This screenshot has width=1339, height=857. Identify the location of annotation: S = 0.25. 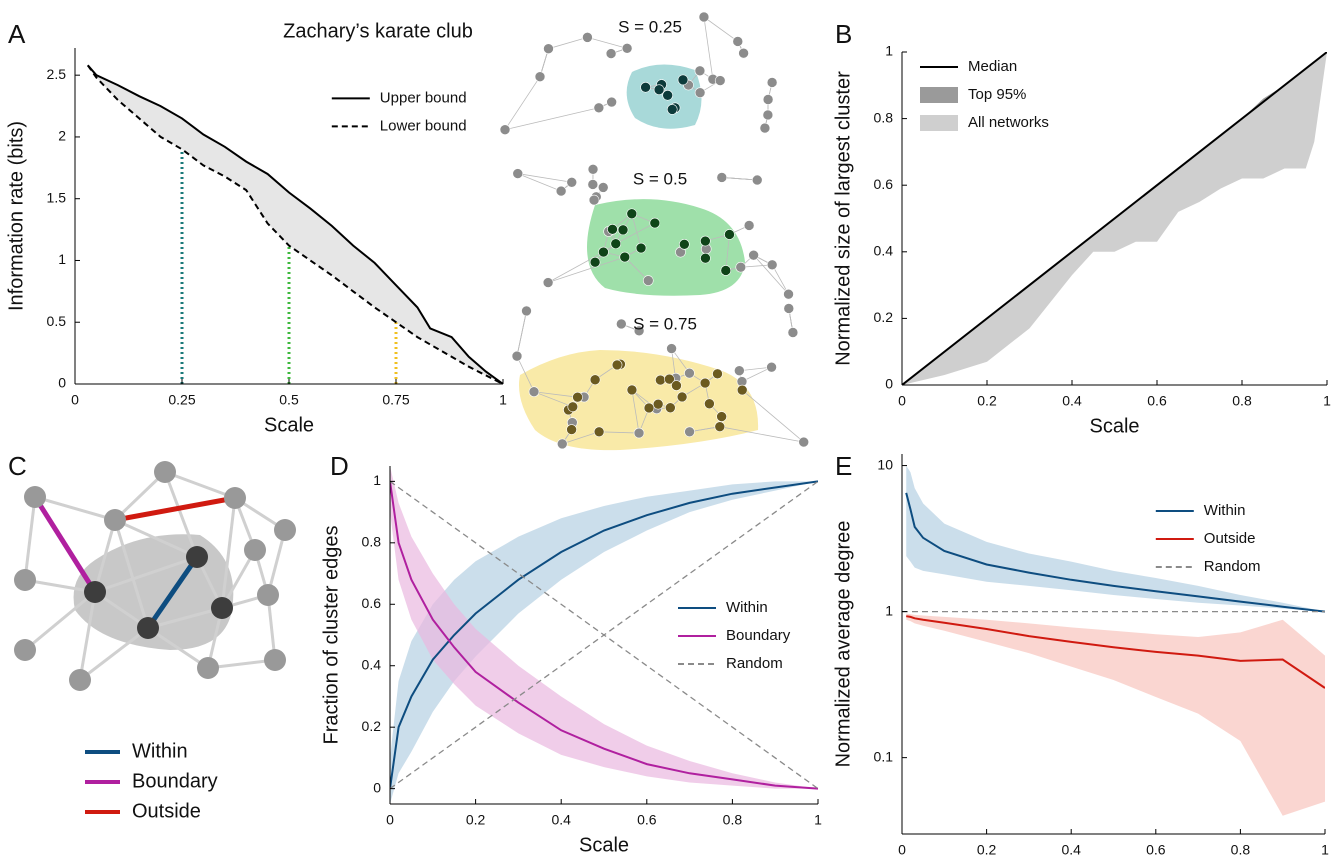
(650, 26).